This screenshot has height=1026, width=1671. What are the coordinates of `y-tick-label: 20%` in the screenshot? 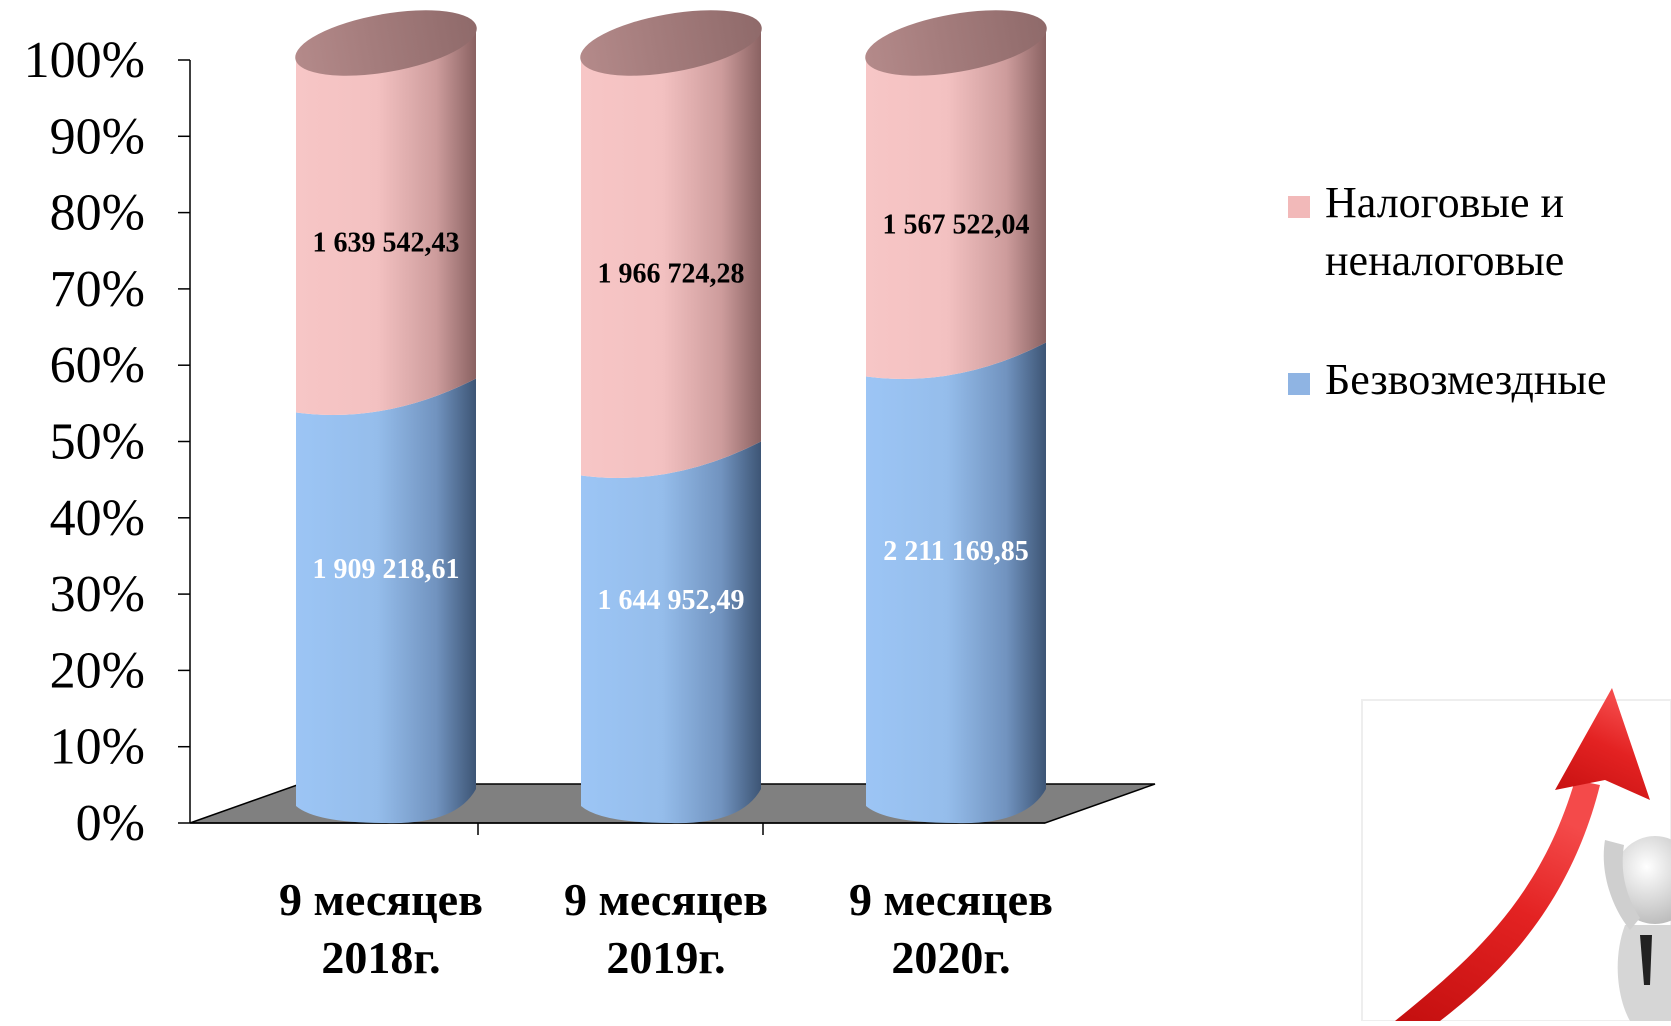 It's located at (97, 670).